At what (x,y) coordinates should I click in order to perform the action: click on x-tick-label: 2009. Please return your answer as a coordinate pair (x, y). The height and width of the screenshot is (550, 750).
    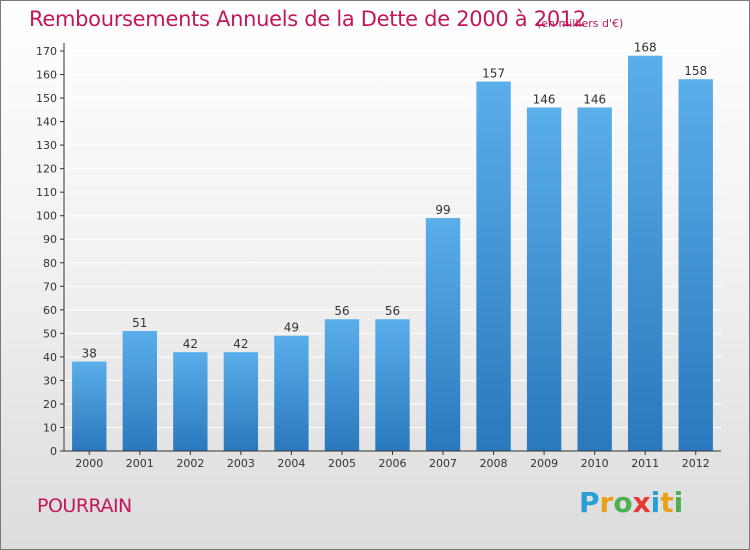
    Looking at the image, I should click on (544, 463).